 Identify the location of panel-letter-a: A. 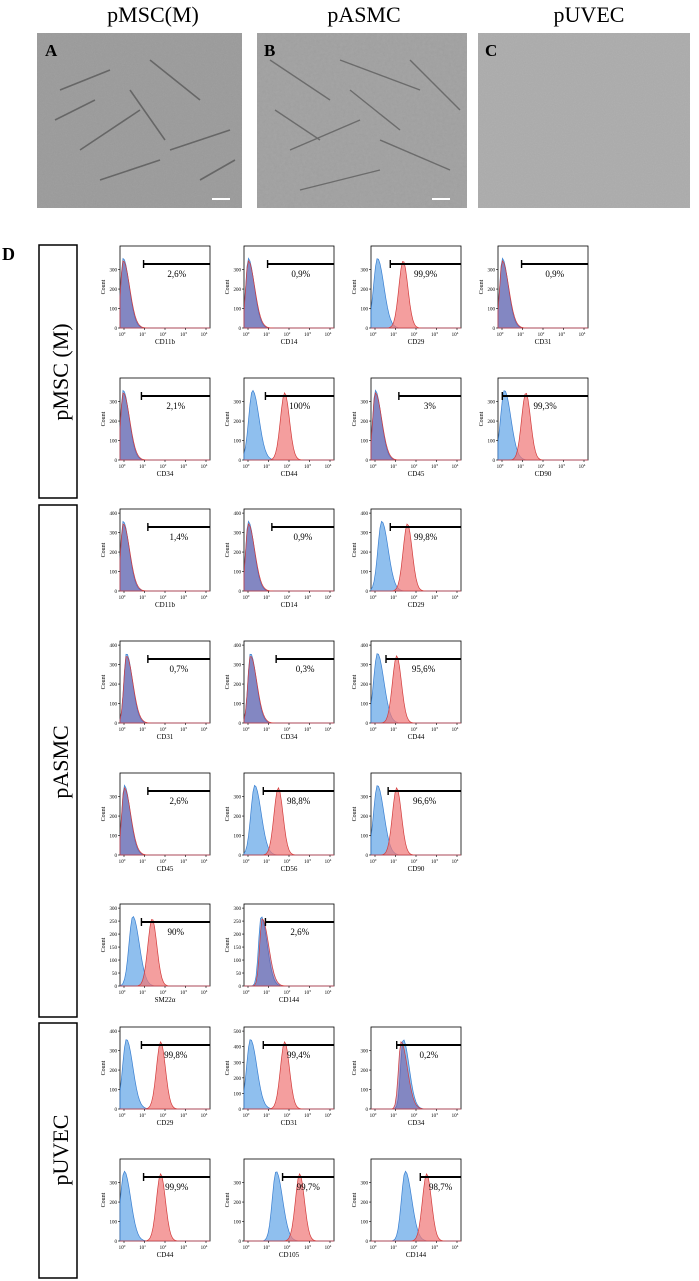
(51, 50).